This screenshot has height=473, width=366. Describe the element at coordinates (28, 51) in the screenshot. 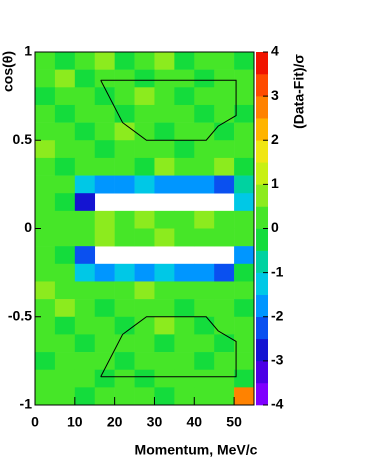

I see `y-tick-label: 1` at that location.